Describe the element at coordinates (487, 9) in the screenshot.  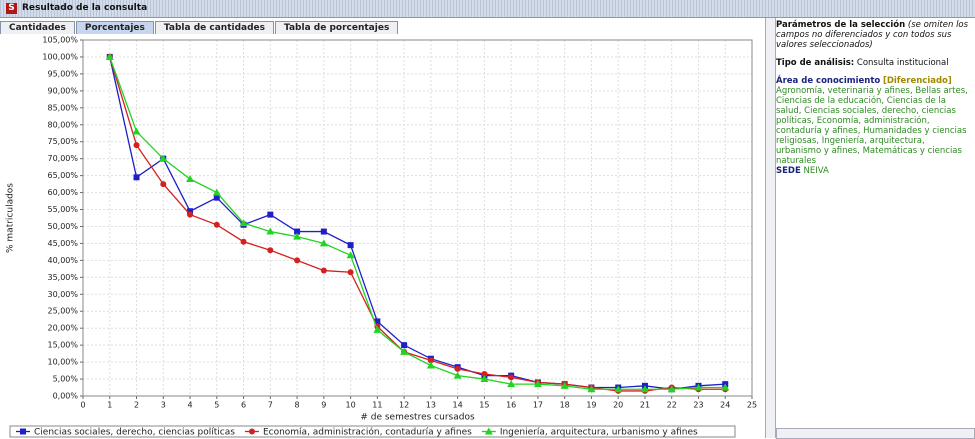
I see `title-bar: S Resultado de la consulta` at that location.